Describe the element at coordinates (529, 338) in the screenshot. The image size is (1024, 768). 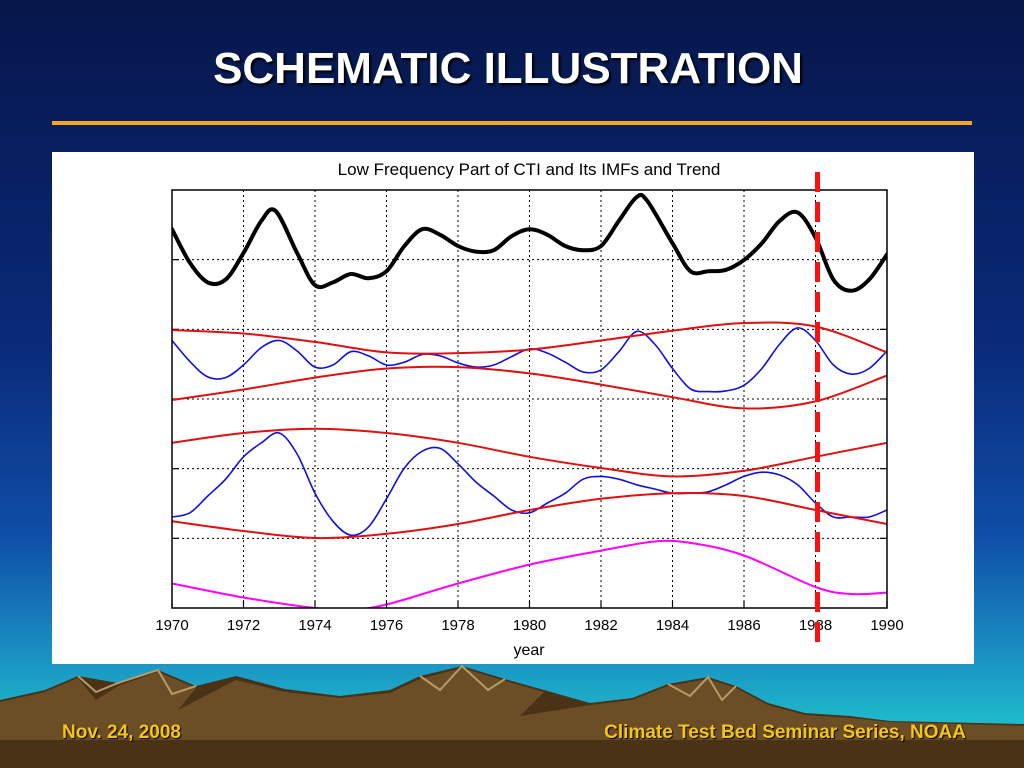
I see `series-imf1-upper-envelope` at that location.